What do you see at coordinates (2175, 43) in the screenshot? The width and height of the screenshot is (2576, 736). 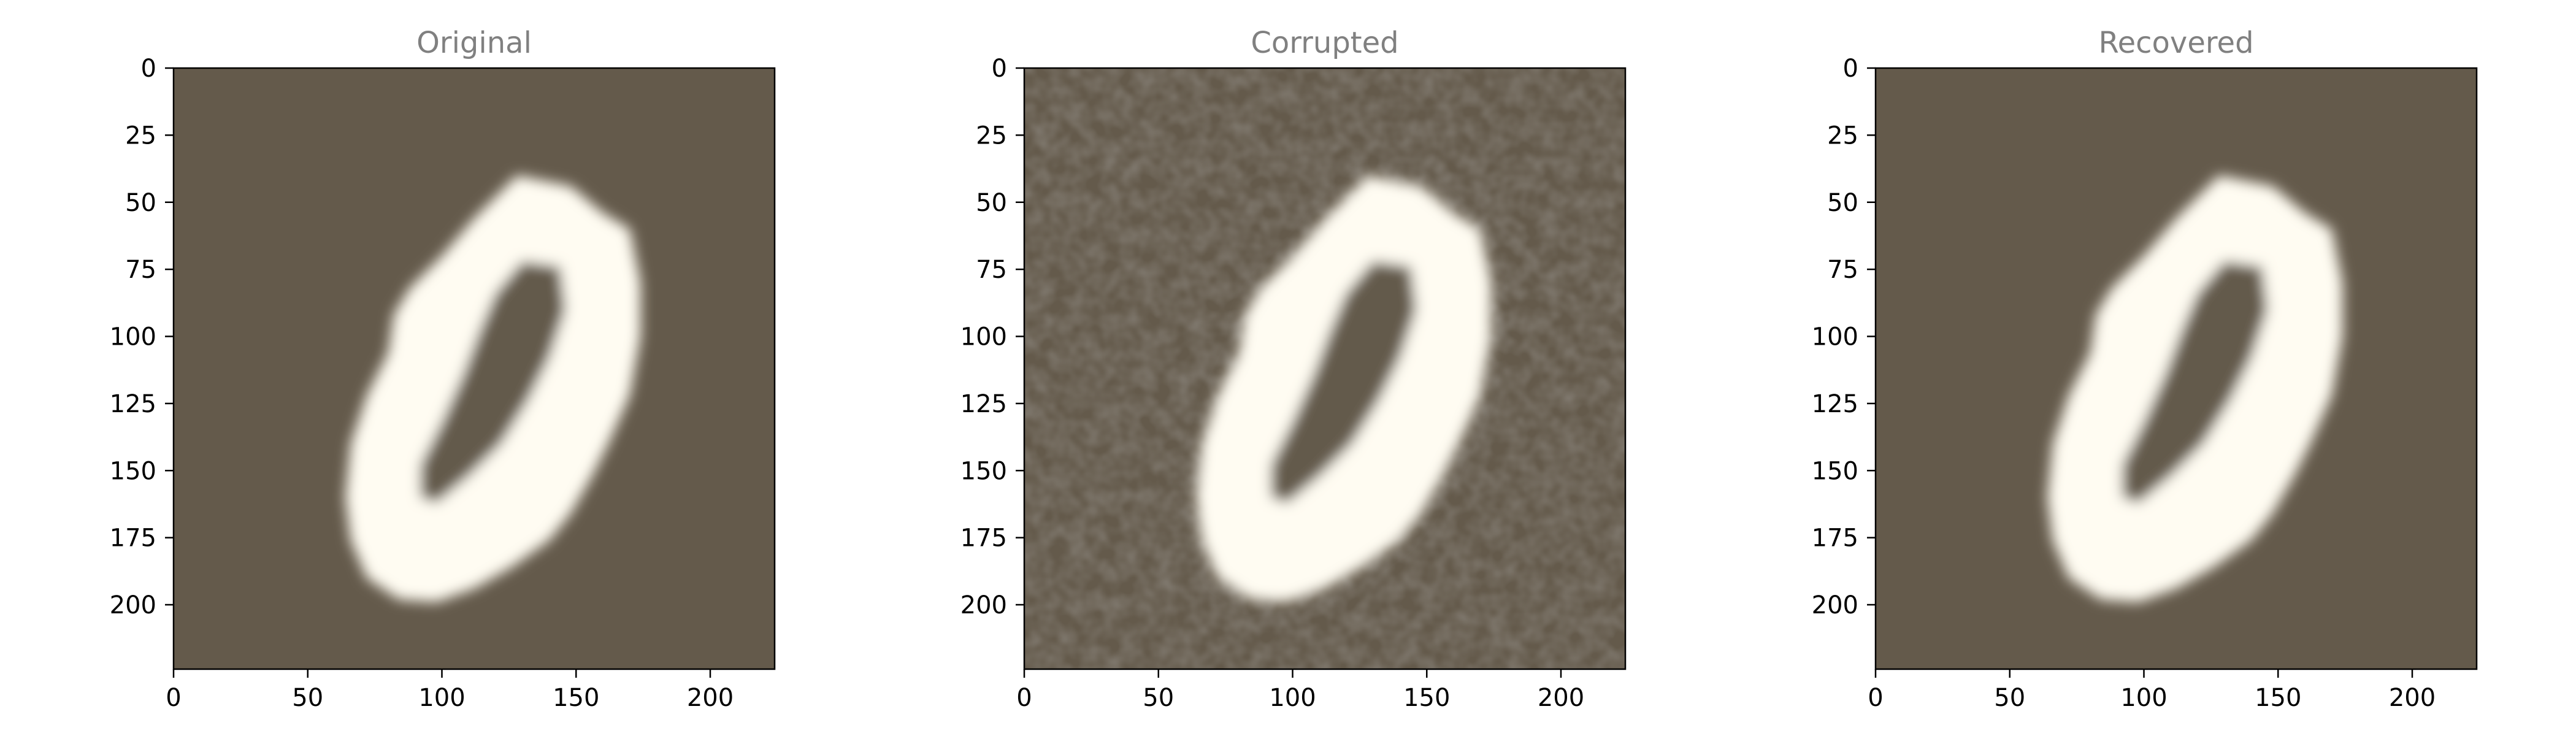 I see `panel-title: Recovered` at bounding box center [2175, 43].